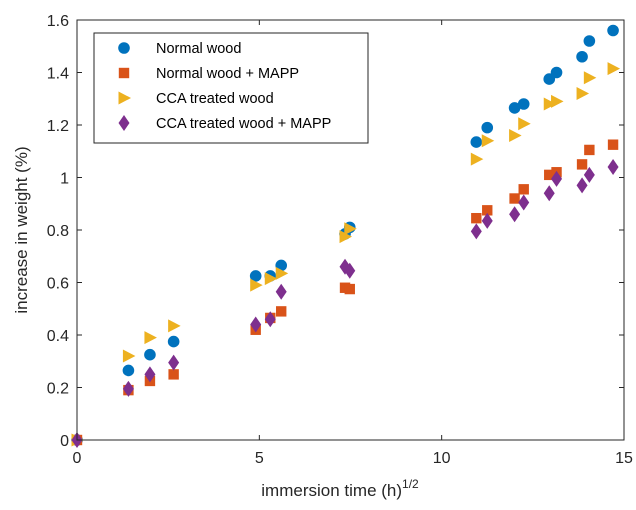 The image size is (636, 510). What do you see at coordinates (624, 458) in the screenshot?
I see `x-tick-label: 15` at bounding box center [624, 458].